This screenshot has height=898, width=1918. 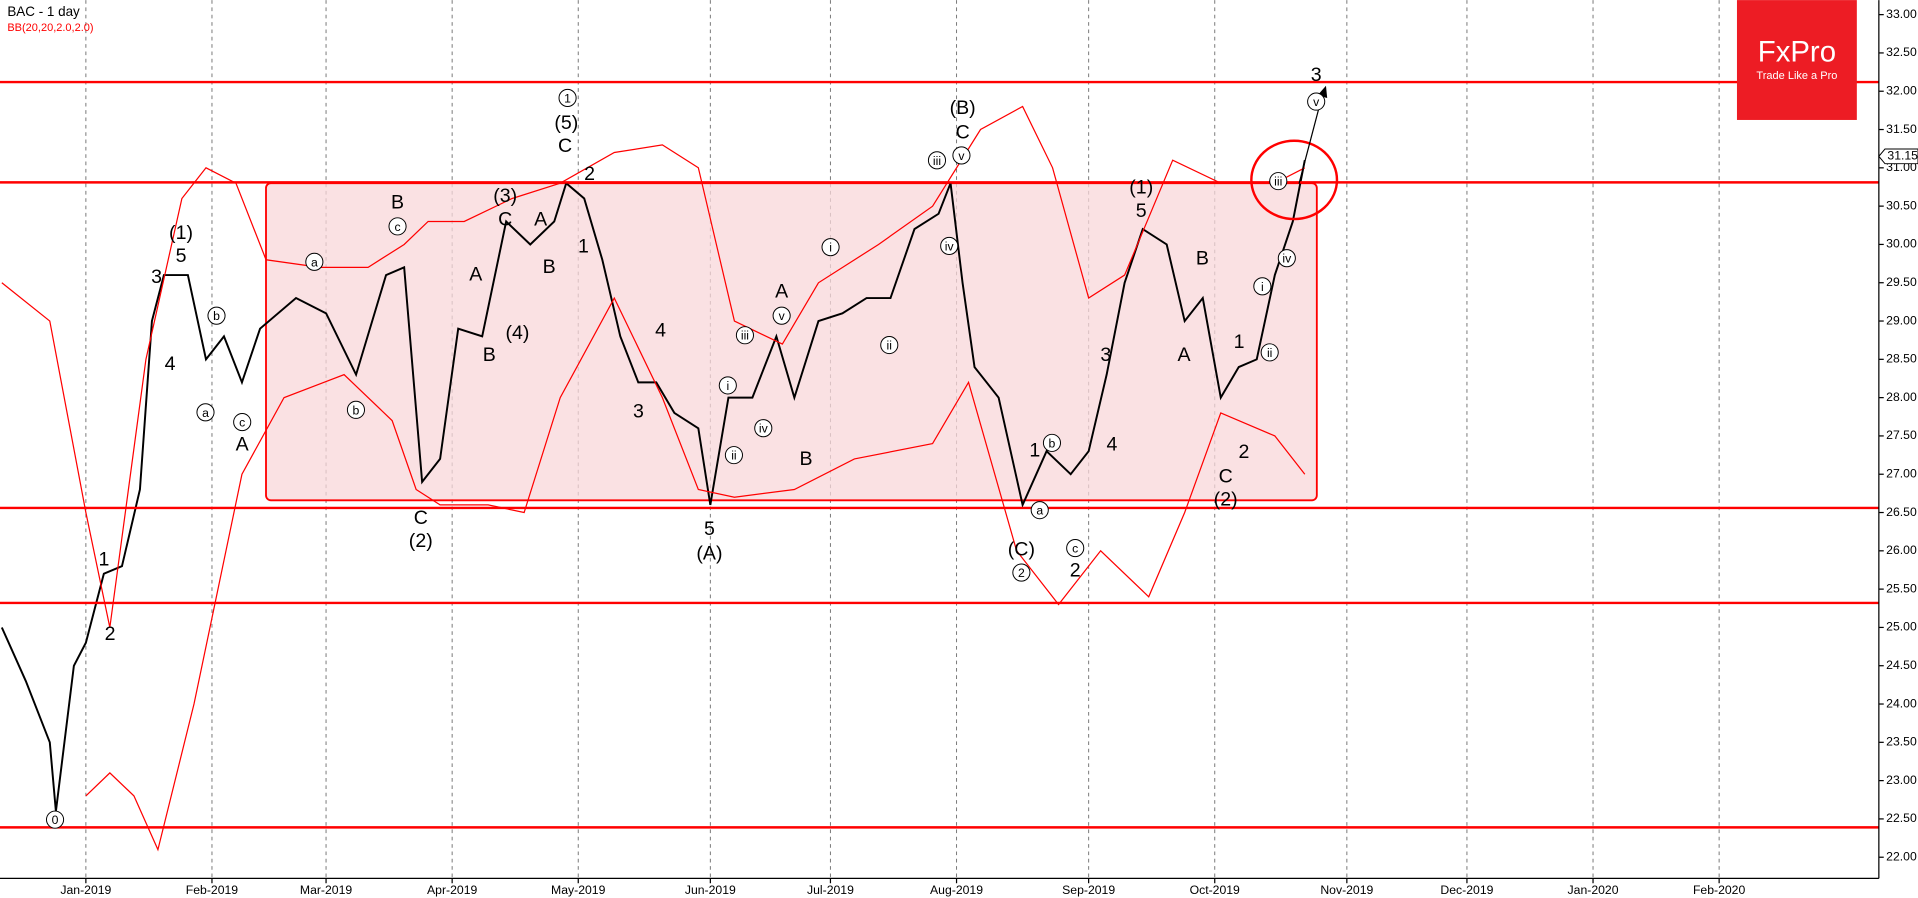 I want to click on chart-title: BAC - 1 day, so click(x=43, y=11).